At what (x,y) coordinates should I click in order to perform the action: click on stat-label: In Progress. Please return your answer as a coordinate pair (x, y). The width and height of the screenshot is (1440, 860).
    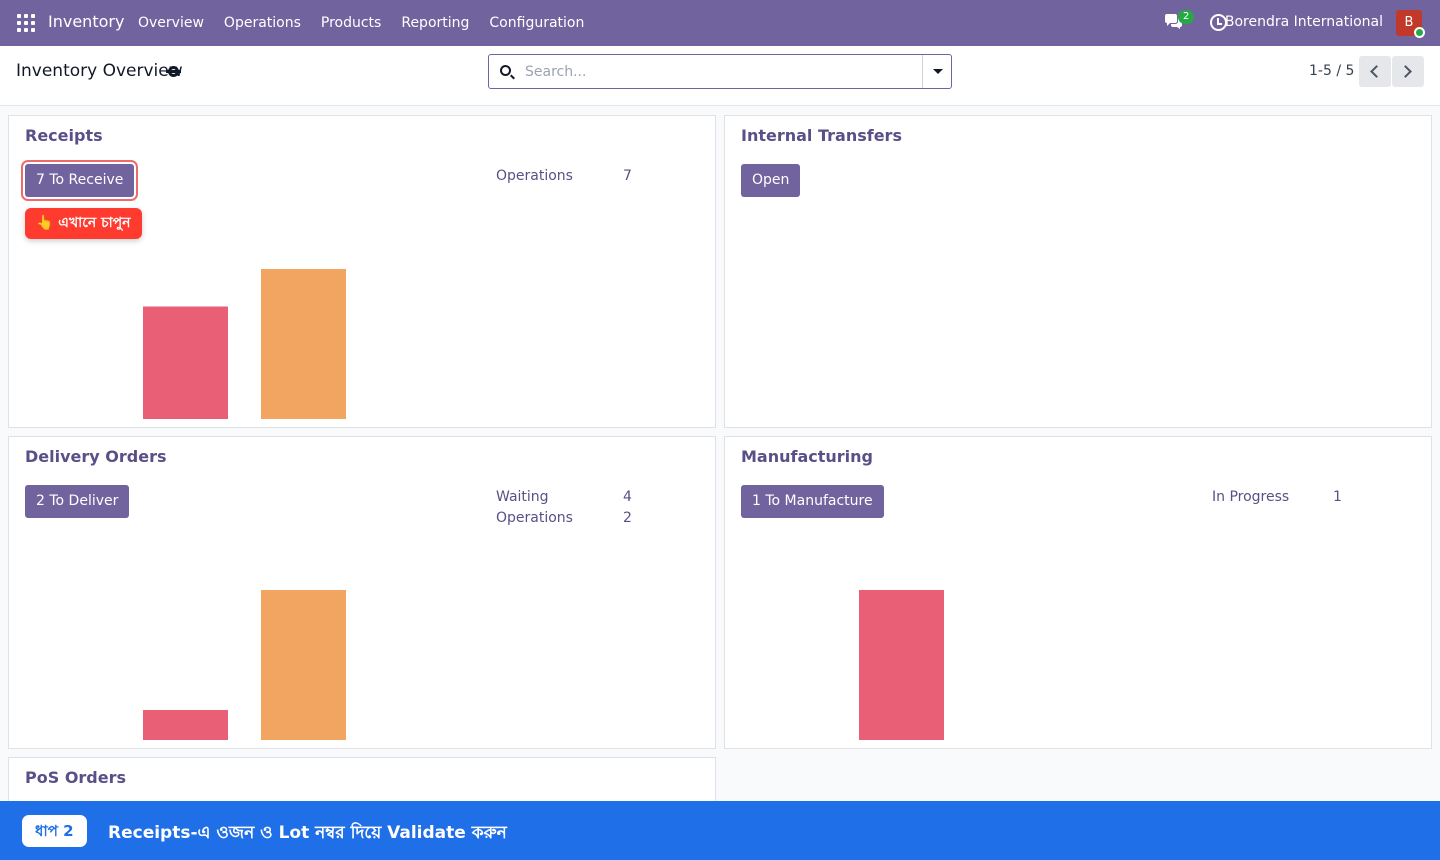
    Looking at the image, I should click on (1251, 497).